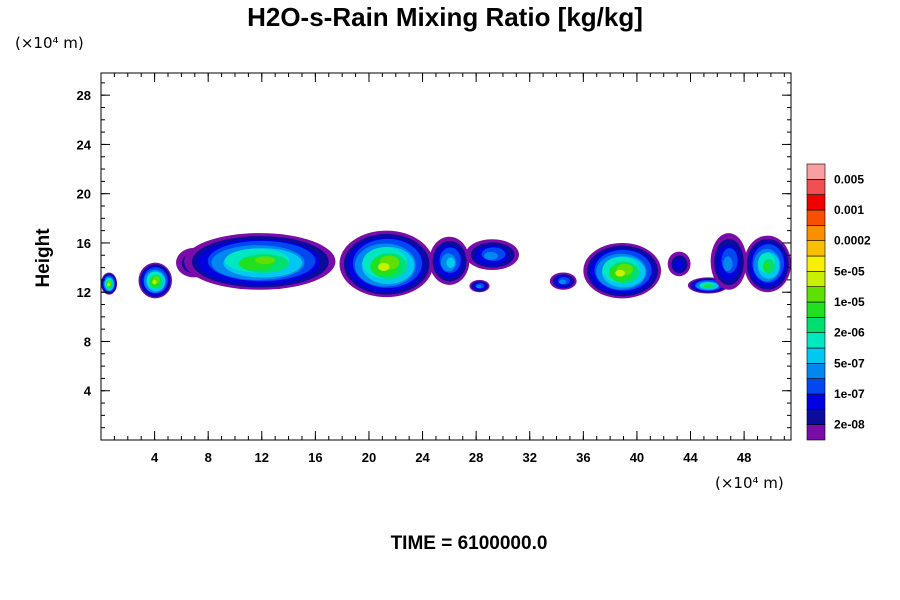  What do you see at coordinates (744, 457) in the screenshot?
I see `x-tick-label: 48` at bounding box center [744, 457].